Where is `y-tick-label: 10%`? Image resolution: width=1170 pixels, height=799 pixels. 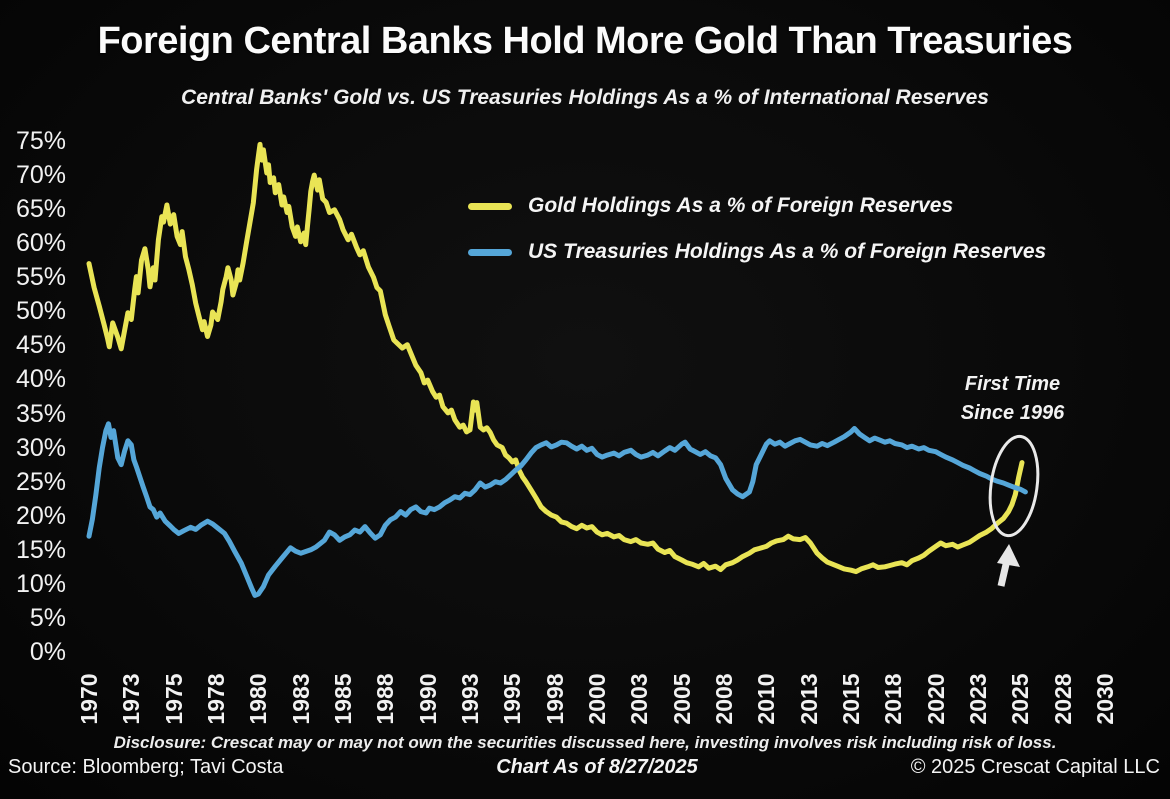 y-tick-label: 10% is located at coordinates (40, 583).